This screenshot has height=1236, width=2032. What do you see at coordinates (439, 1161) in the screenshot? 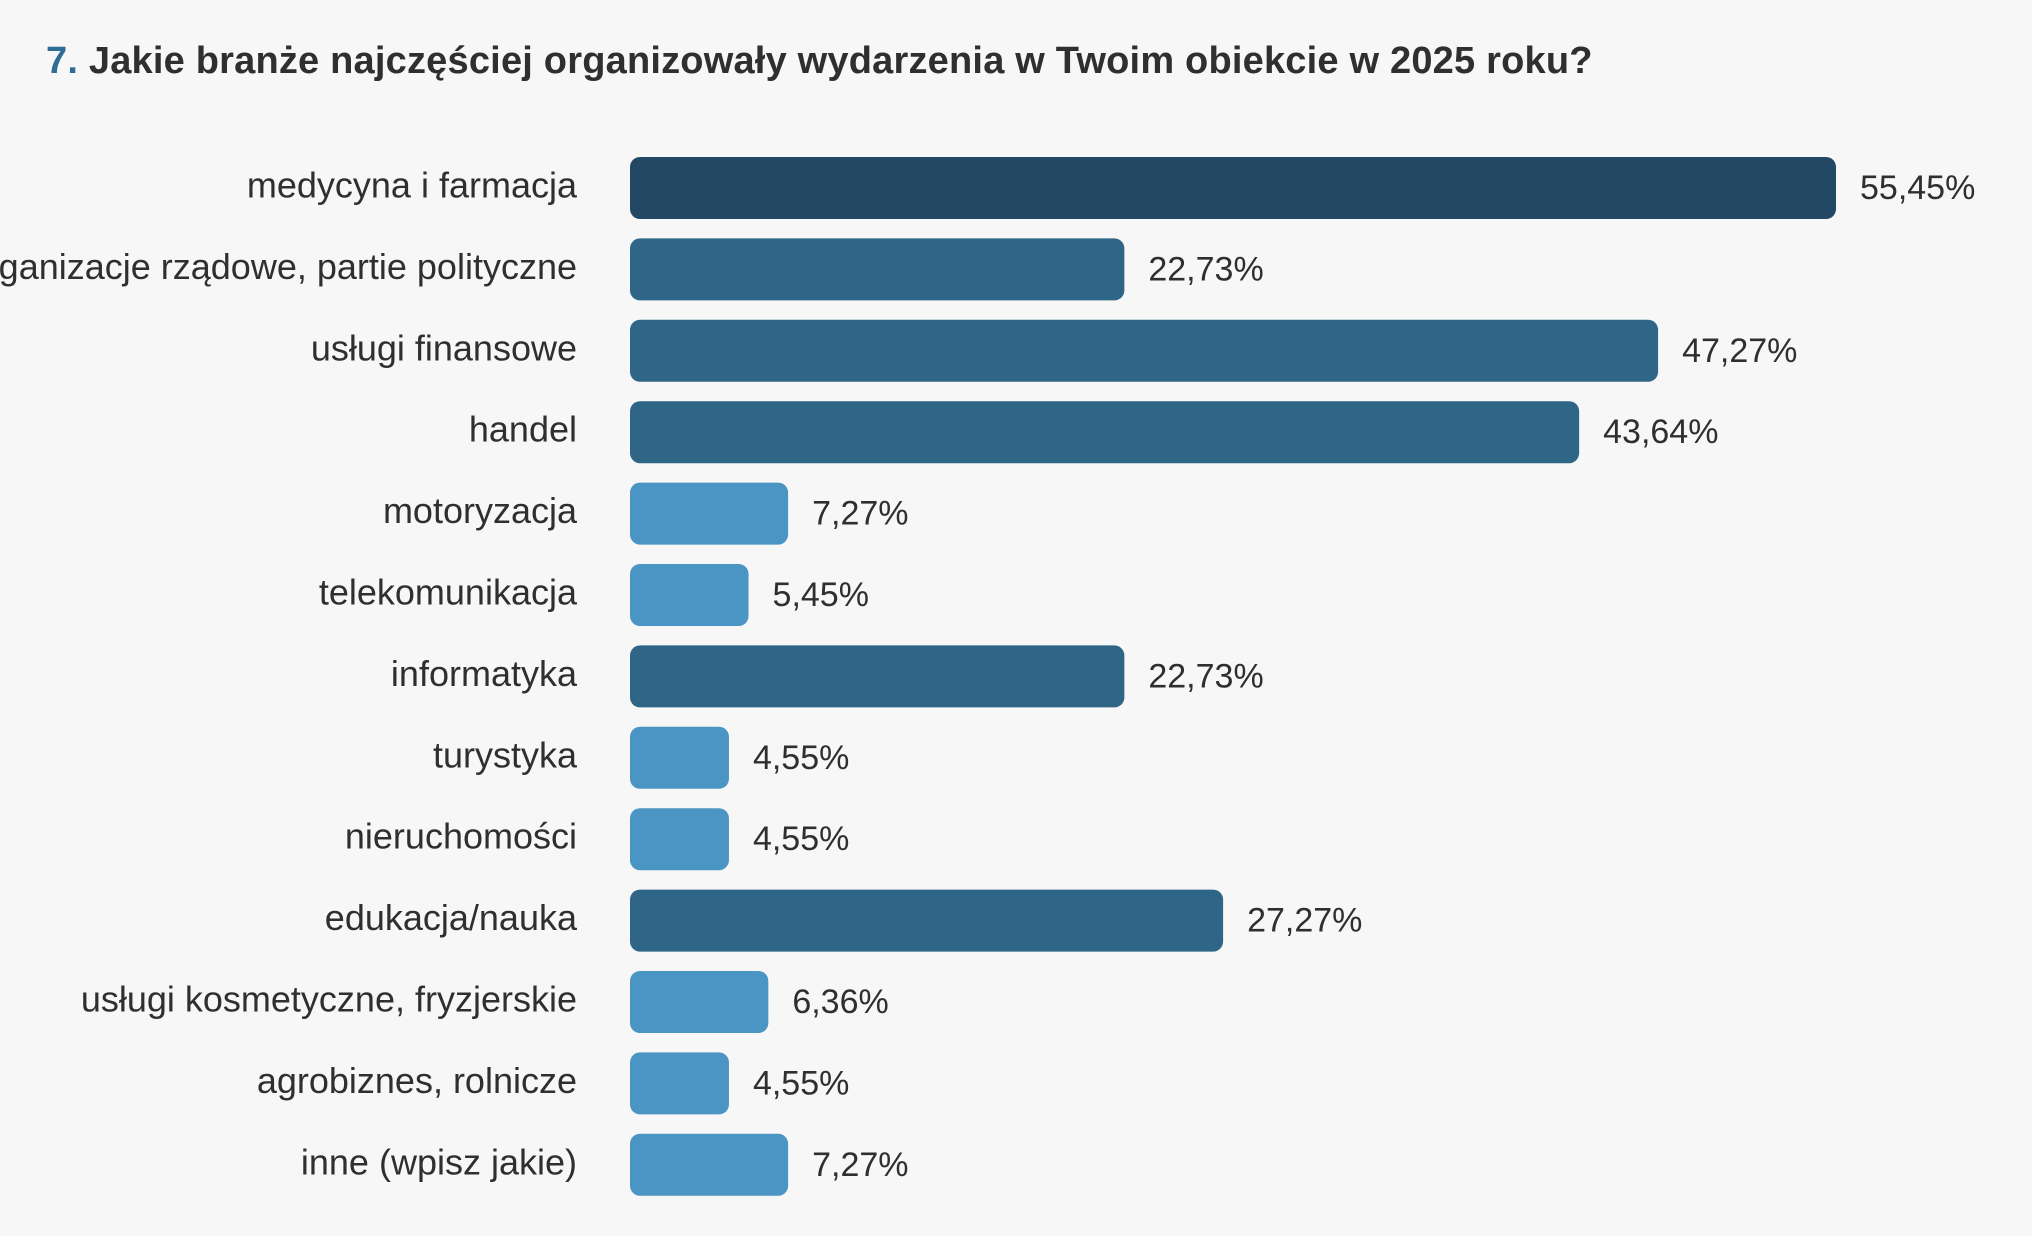
I see `category-label: inne (wpisz jakie)` at bounding box center [439, 1161].